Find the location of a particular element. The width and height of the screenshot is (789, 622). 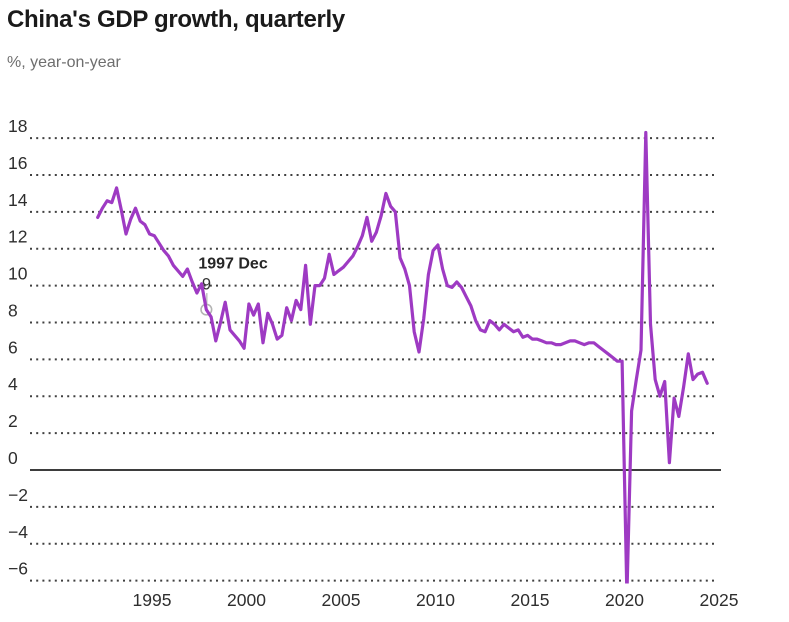

x-tick-label: 2015 is located at coordinates (530, 600).